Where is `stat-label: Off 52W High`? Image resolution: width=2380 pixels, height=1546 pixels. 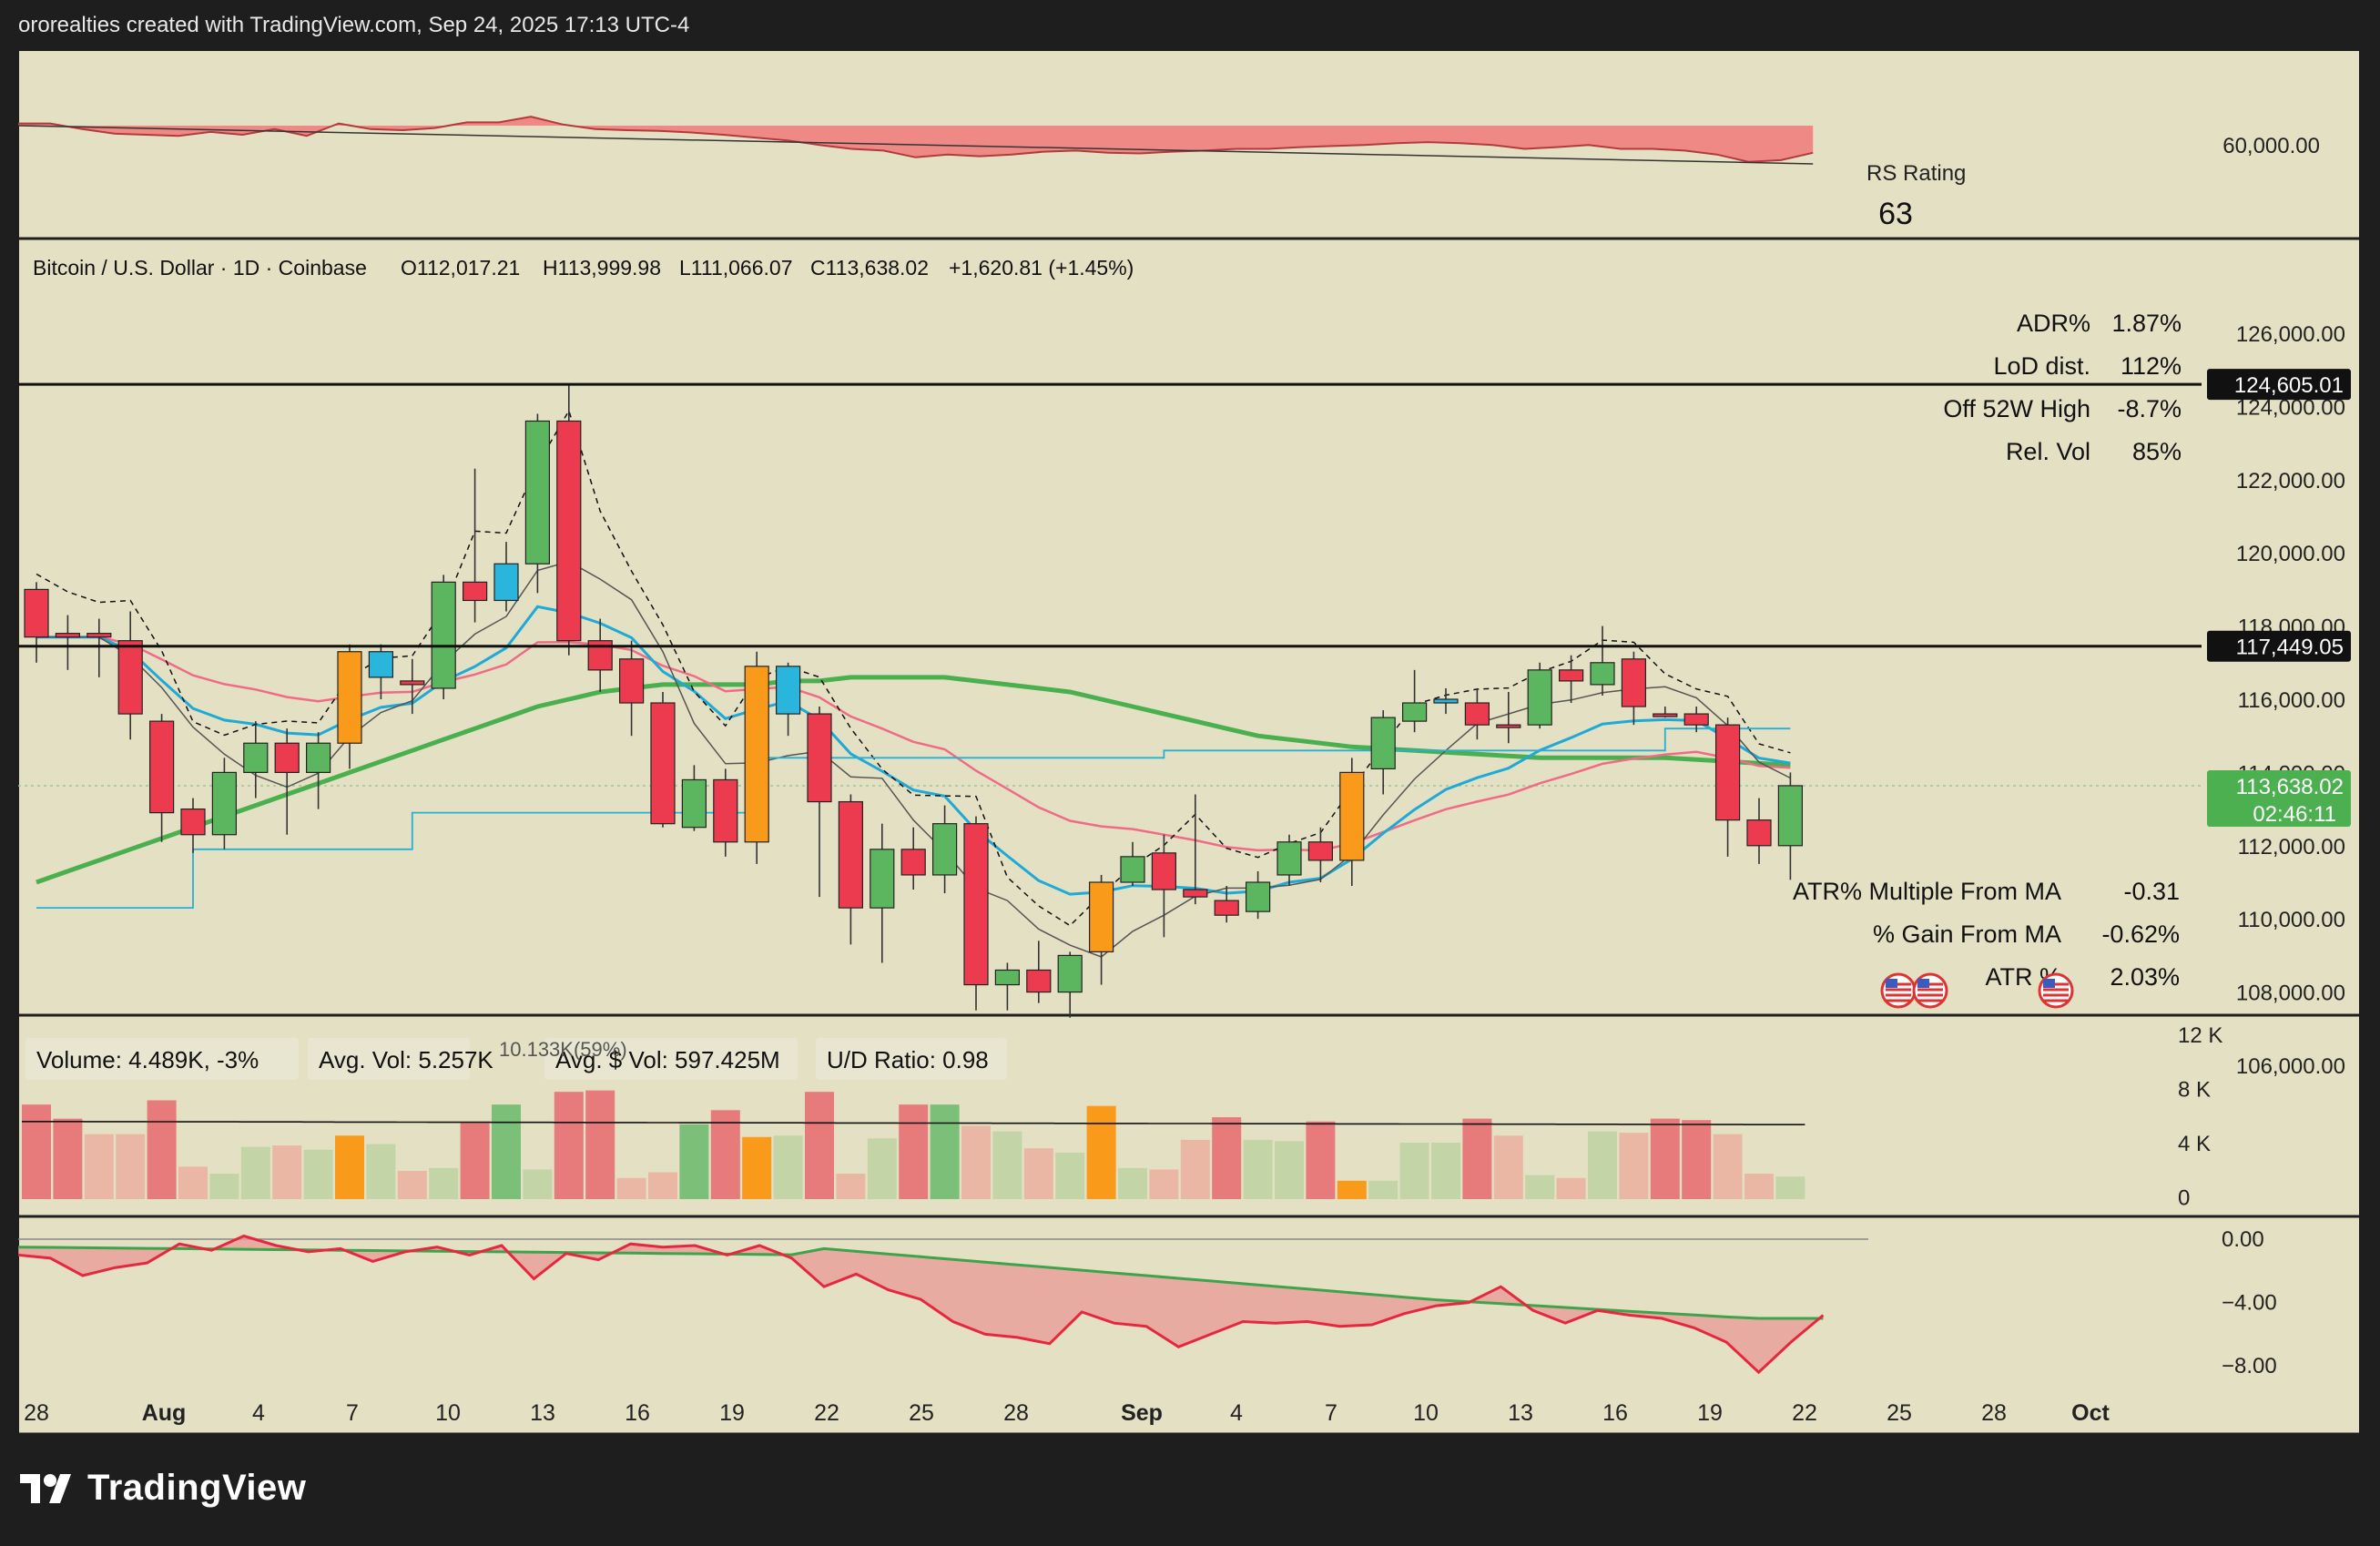 stat-label: Off 52W High is located at coordinates (2016, 408).